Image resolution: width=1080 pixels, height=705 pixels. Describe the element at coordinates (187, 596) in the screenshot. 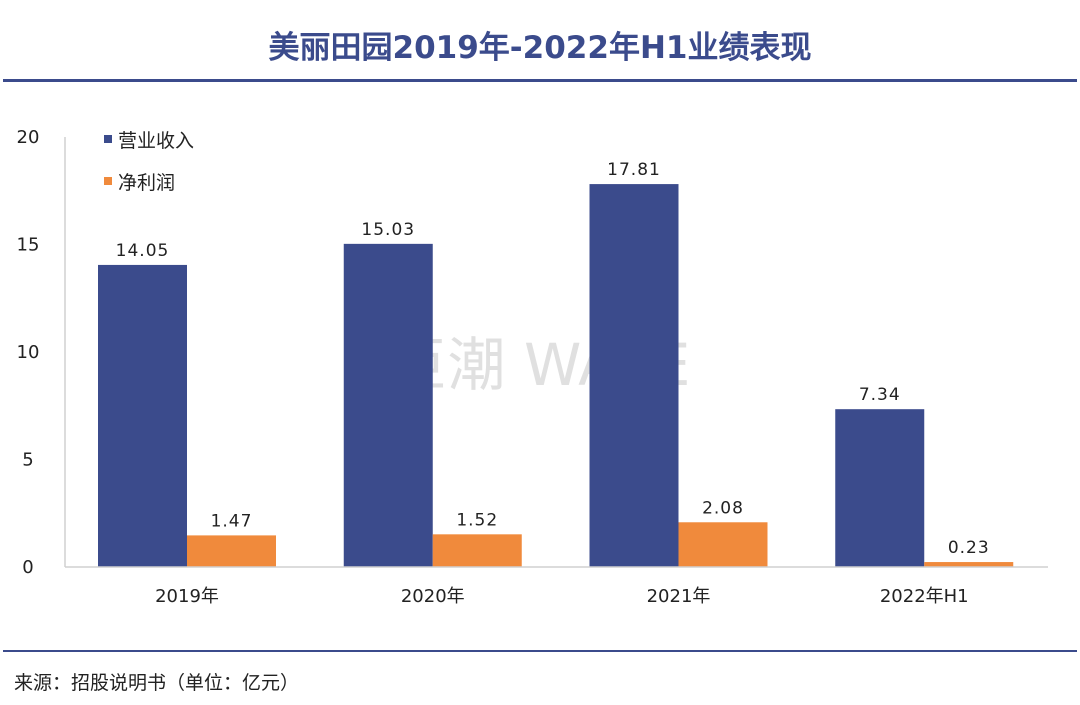

I see `x-tick-label: 2019年` at that location.